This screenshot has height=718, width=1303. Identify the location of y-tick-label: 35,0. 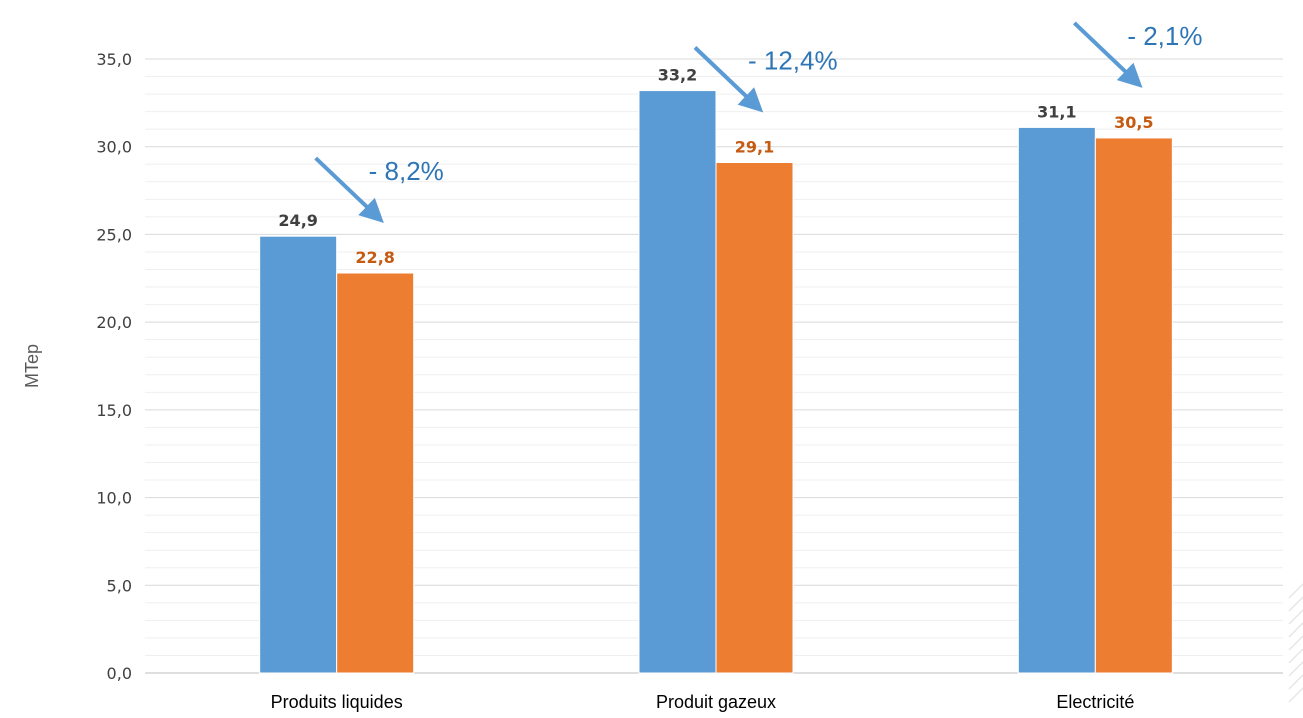
(114, 59).